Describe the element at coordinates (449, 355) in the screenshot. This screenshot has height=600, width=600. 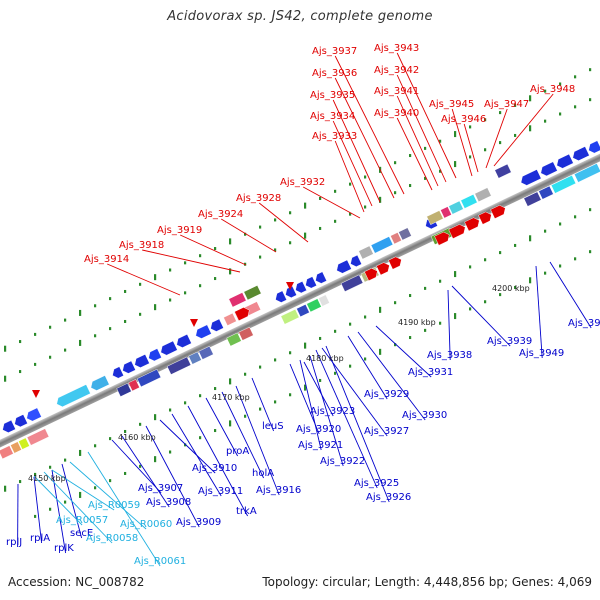
I see `gene-label-lower: Ajs_3938` at that location.